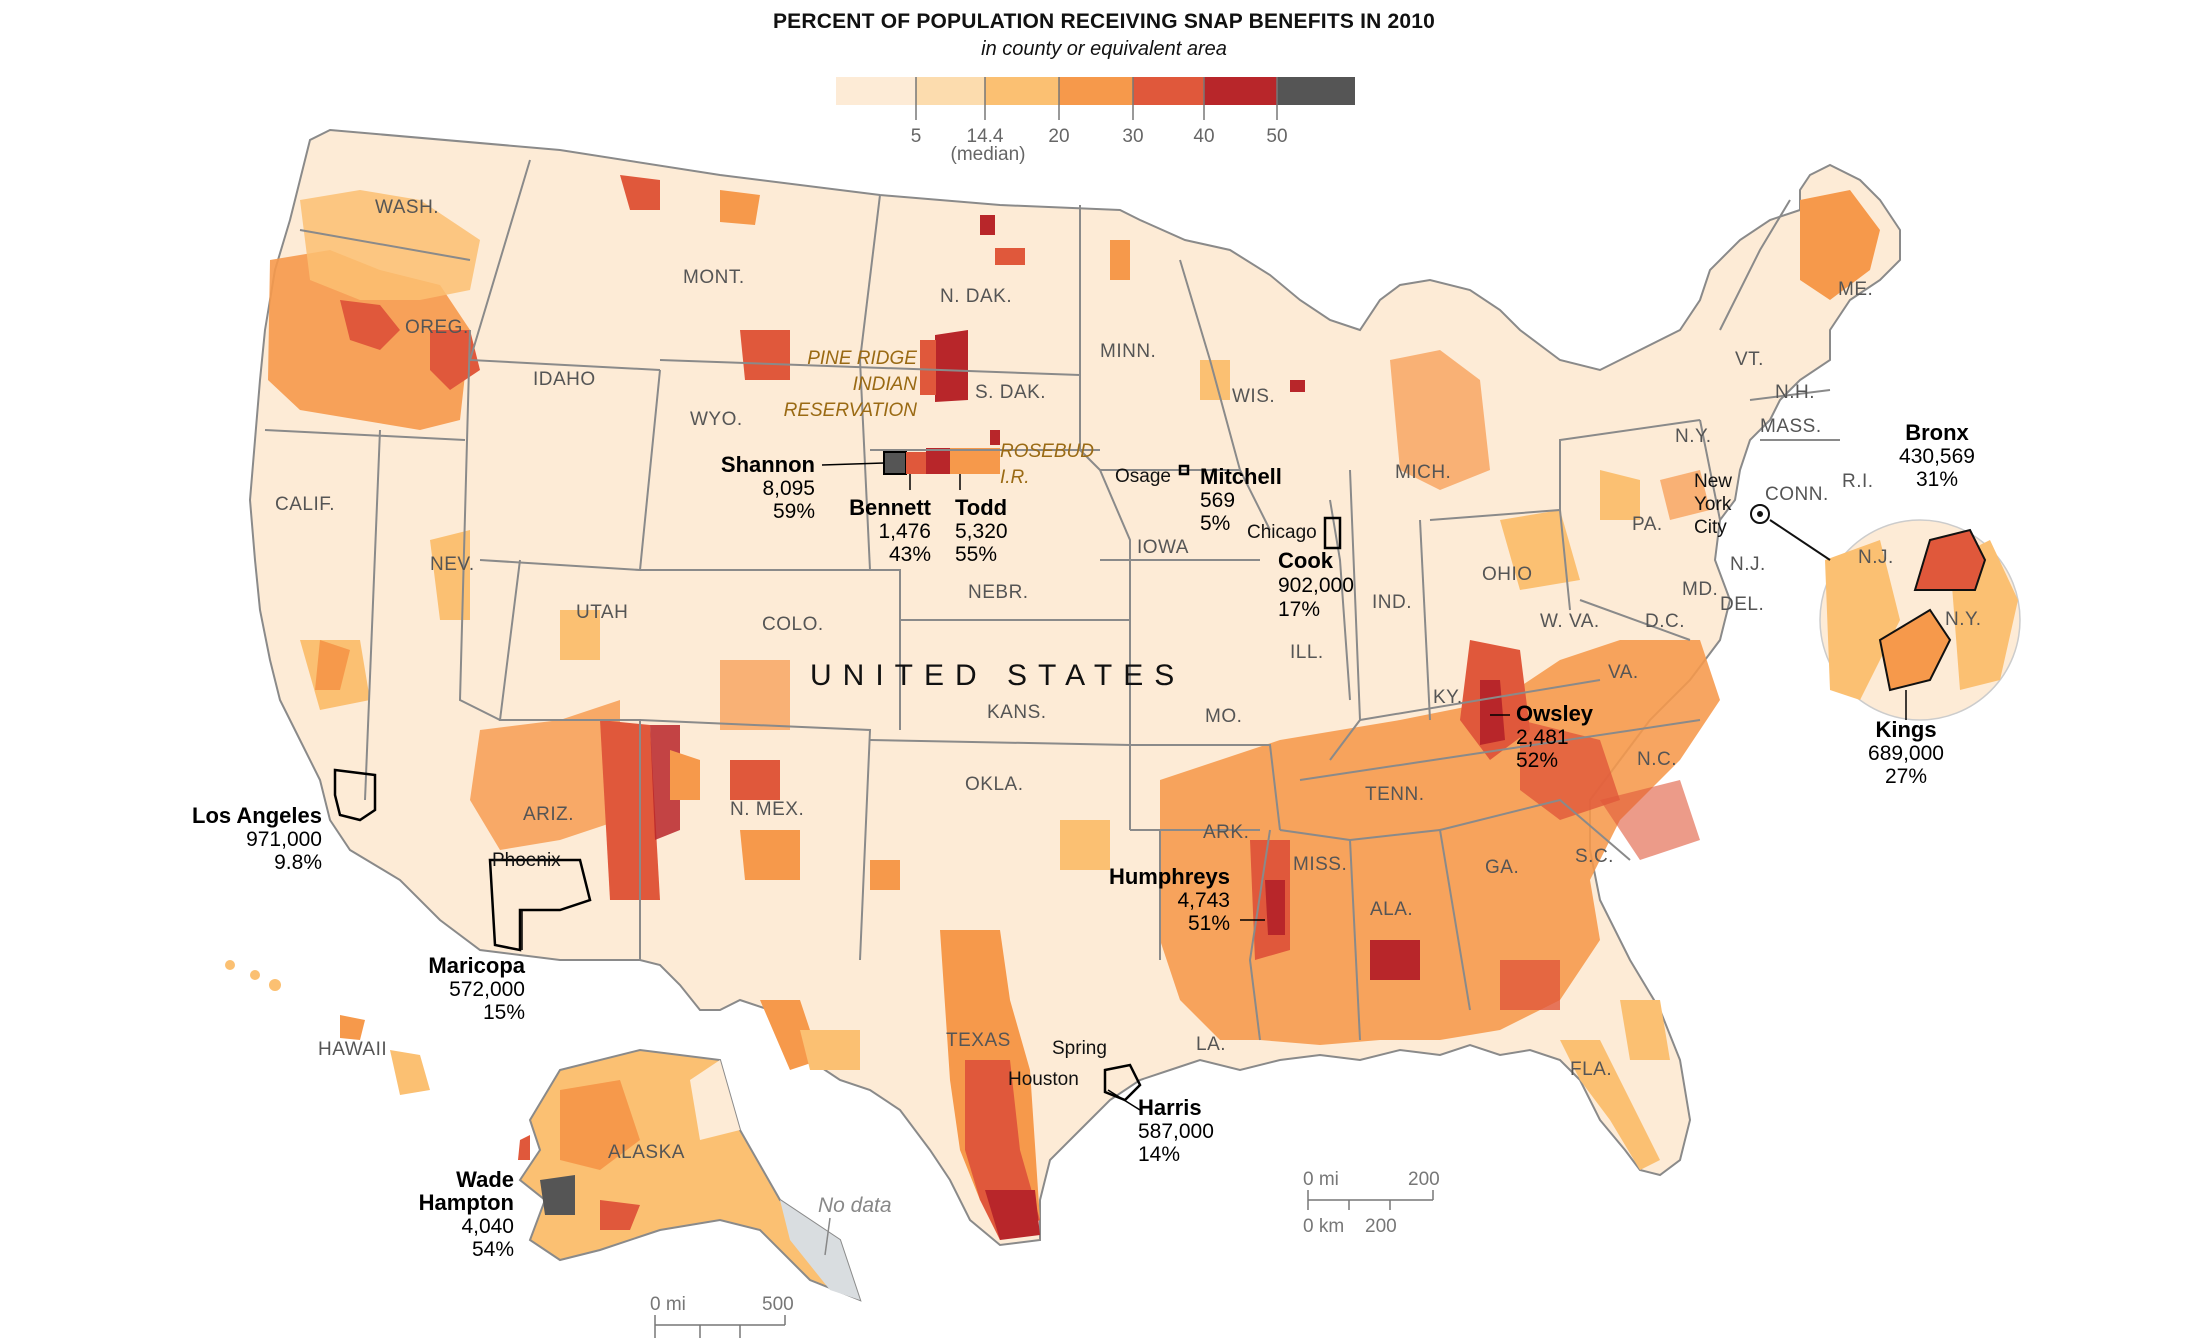 The width and height of the screenshot is (2208, 1338). I want to click on callout-kings: Kings 689,000 27%, so click(1906, 752).